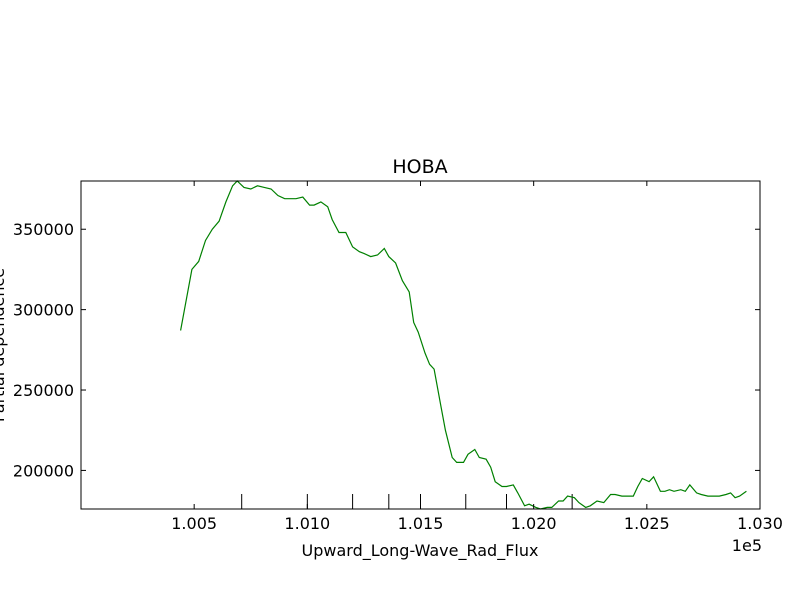  I want to click on chart-title: HOBA, so click(419, 167).